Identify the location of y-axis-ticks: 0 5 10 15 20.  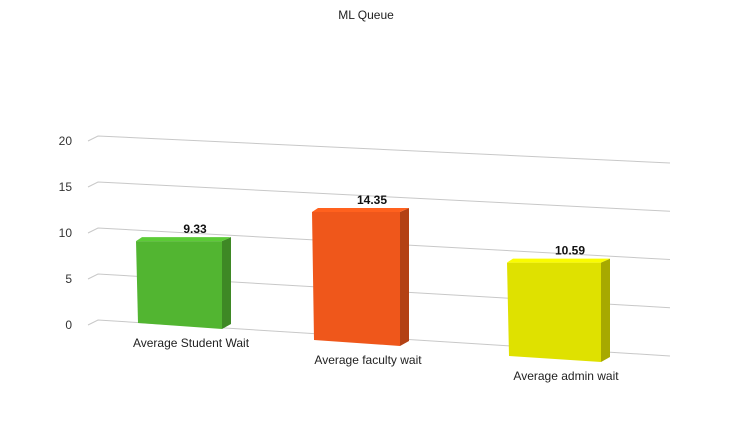
(66, 233).